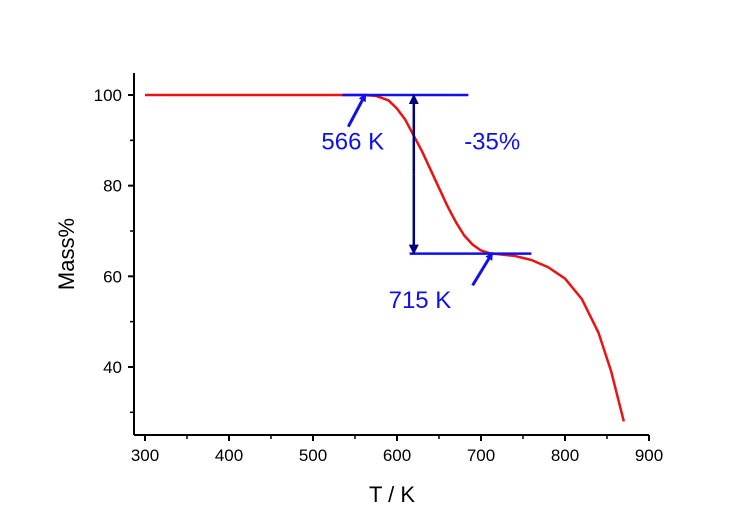  What do you see at coordinates (145, 455) in the screenshot?
I see `x-tick-label: 300` at bounding box center [145, 455].